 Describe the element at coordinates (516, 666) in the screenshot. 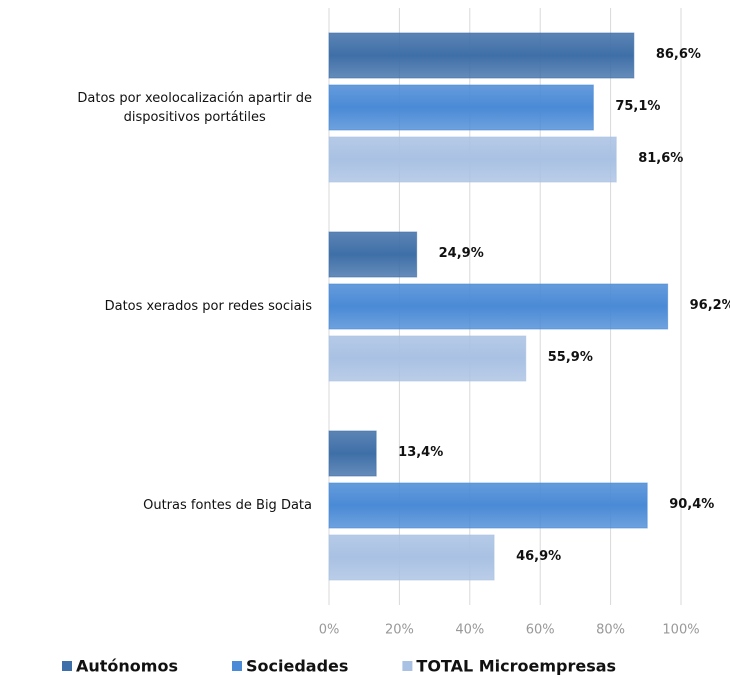

I see `legend-label: TOTAL Microempresas` at that location.